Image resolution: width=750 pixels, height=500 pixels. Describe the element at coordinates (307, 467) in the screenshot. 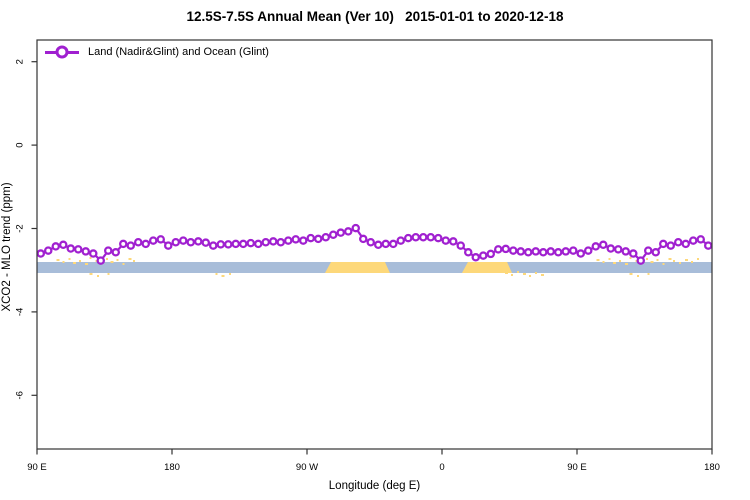

I see `x-tick-label: 90 W` at that location.